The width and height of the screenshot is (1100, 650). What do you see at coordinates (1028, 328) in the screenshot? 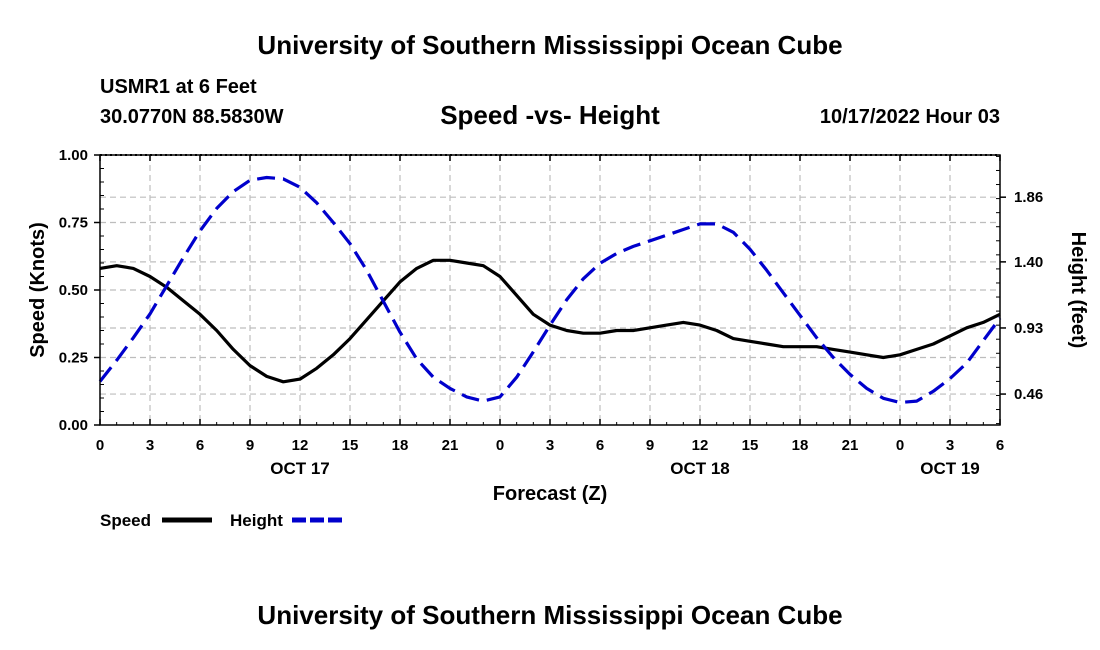
I see `y2-tick-label: 0.93` at bounding box center [1028, 328].